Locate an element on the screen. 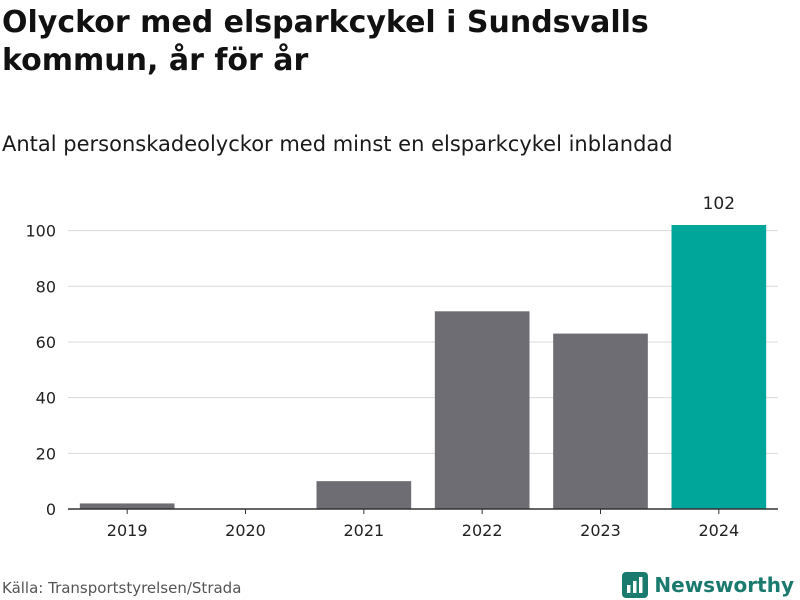  y-tick-label: 40 is located at coordinates (46, 398).